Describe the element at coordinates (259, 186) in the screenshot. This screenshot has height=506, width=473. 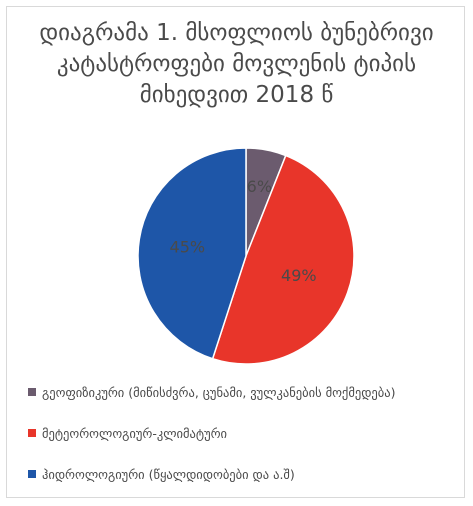
I see `data-label-geophysical: 6%` at that location.